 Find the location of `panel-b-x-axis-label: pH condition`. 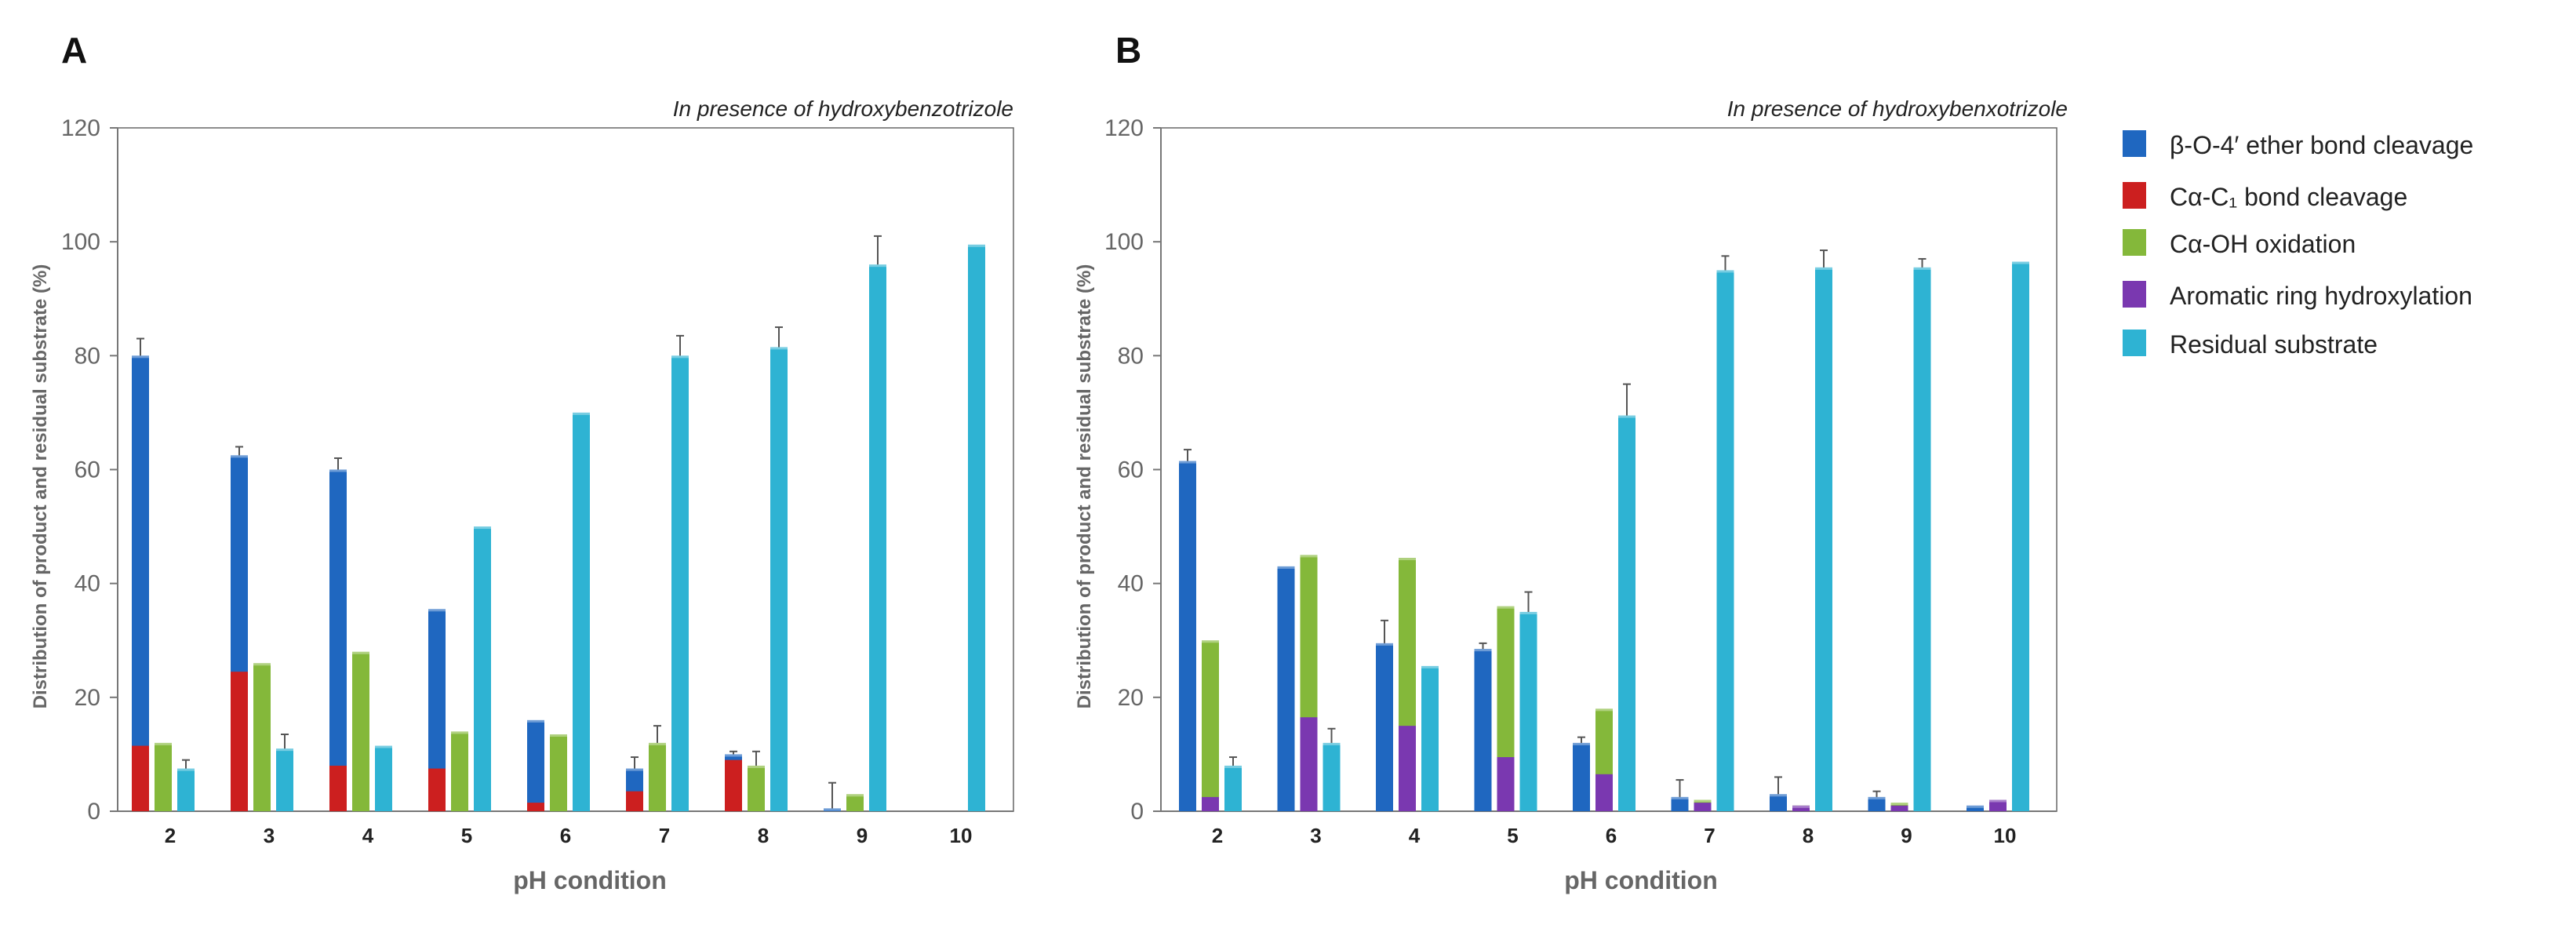

panel-b-x-axis-label: pH condition is located at coordinates (1641, 880).